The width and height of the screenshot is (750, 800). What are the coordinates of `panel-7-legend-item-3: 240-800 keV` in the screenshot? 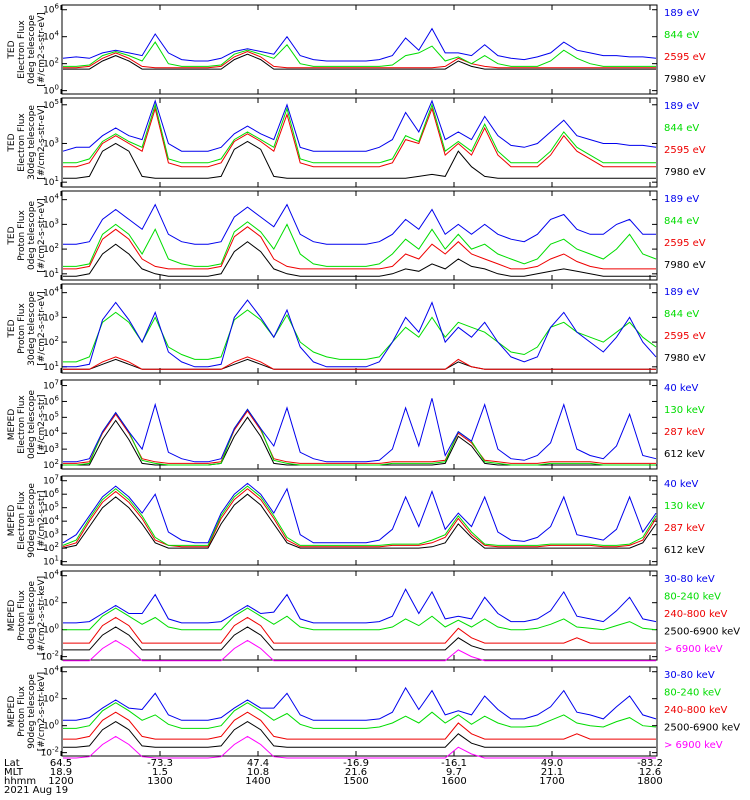 It's located at (696, 614).